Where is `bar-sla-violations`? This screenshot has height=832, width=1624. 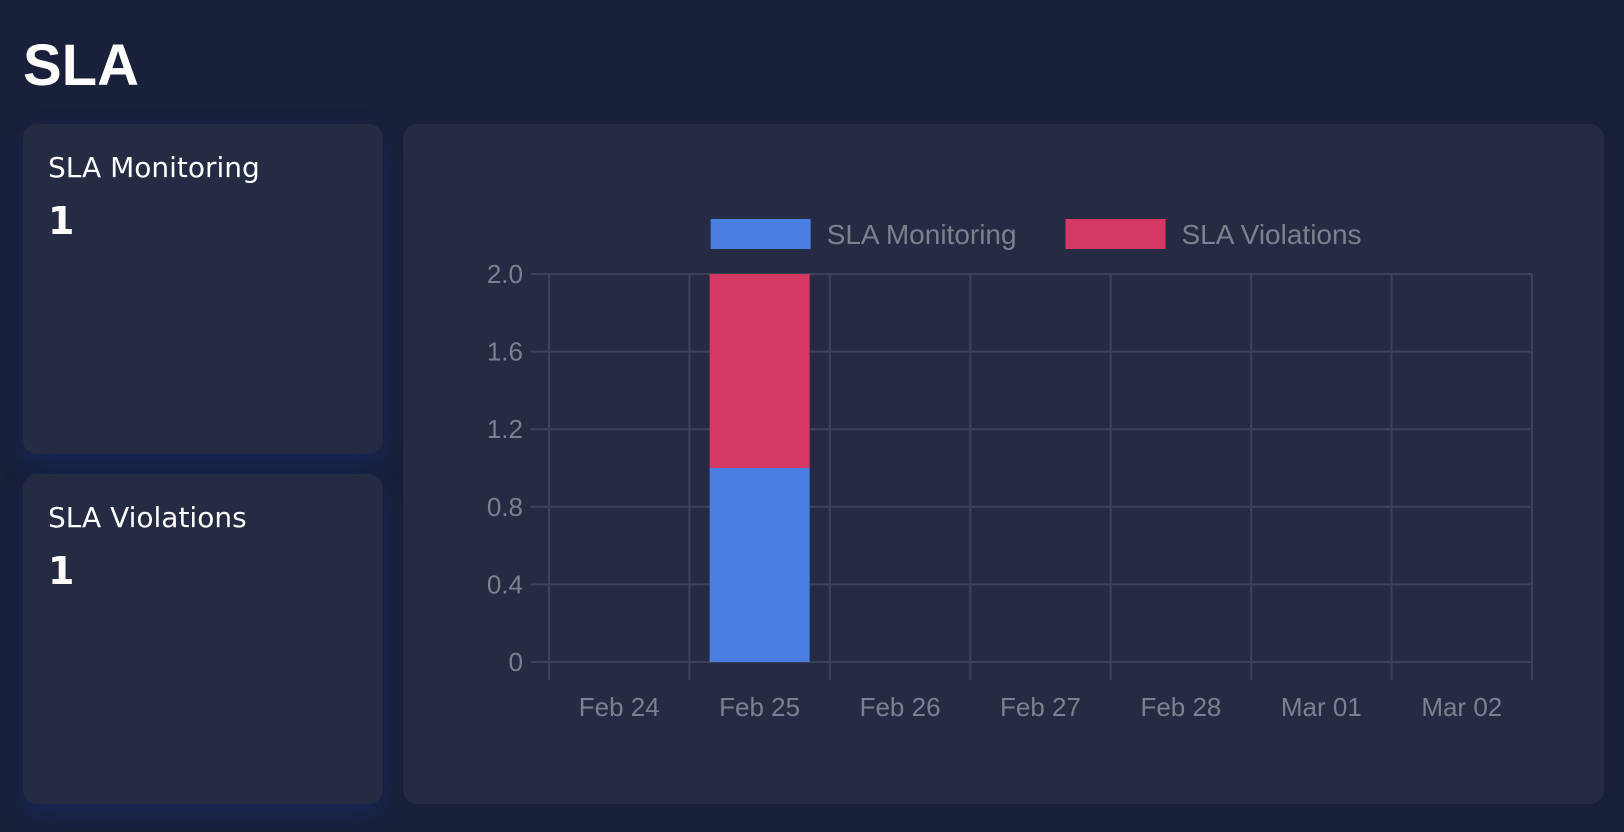
bar-sla-violations is located at coordinates (759, 371).